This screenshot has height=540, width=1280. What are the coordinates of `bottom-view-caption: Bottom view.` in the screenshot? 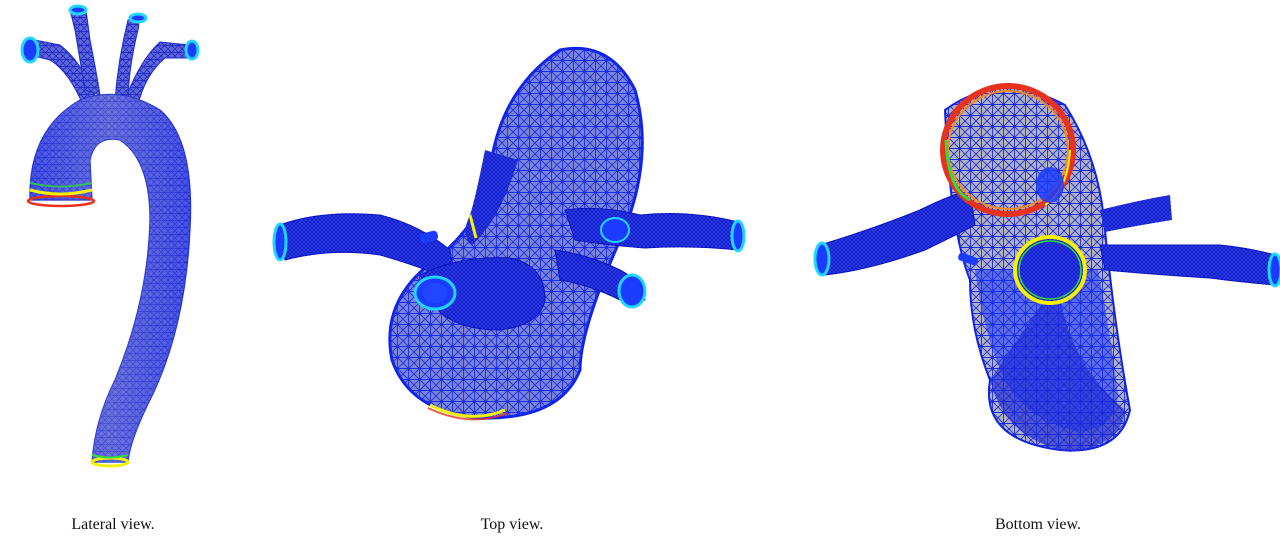 It's located at (1038, 524).